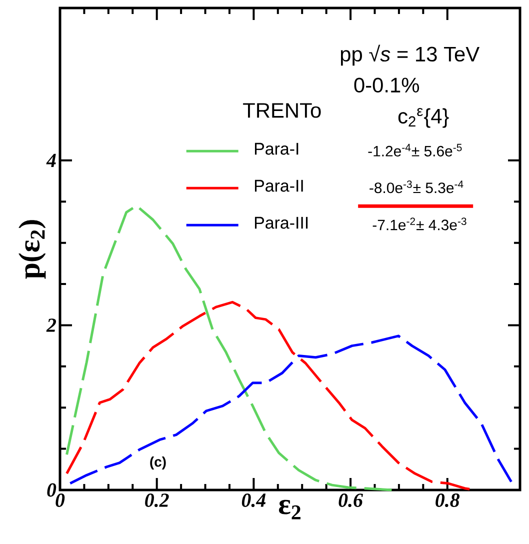 The height and width of the screenshot is (544, 529). Describe the element at coordinates (289, 510) in the screenshot. I see `x-axis-title: ε$_{2}$` at that location.